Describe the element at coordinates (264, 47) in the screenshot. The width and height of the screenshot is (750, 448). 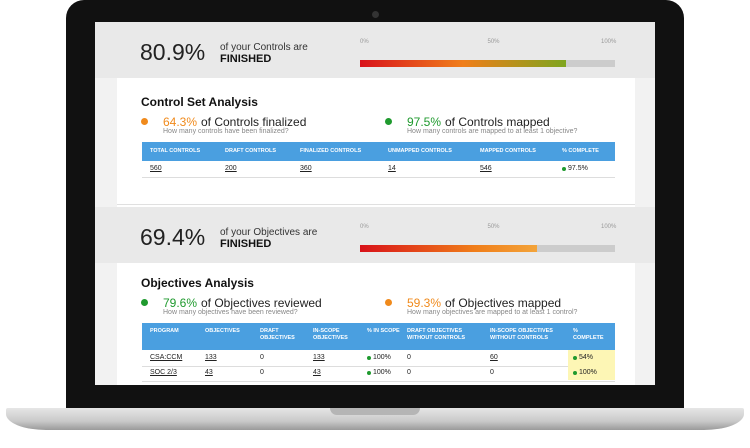
I see `summary-text: of your Controls are` at that location.